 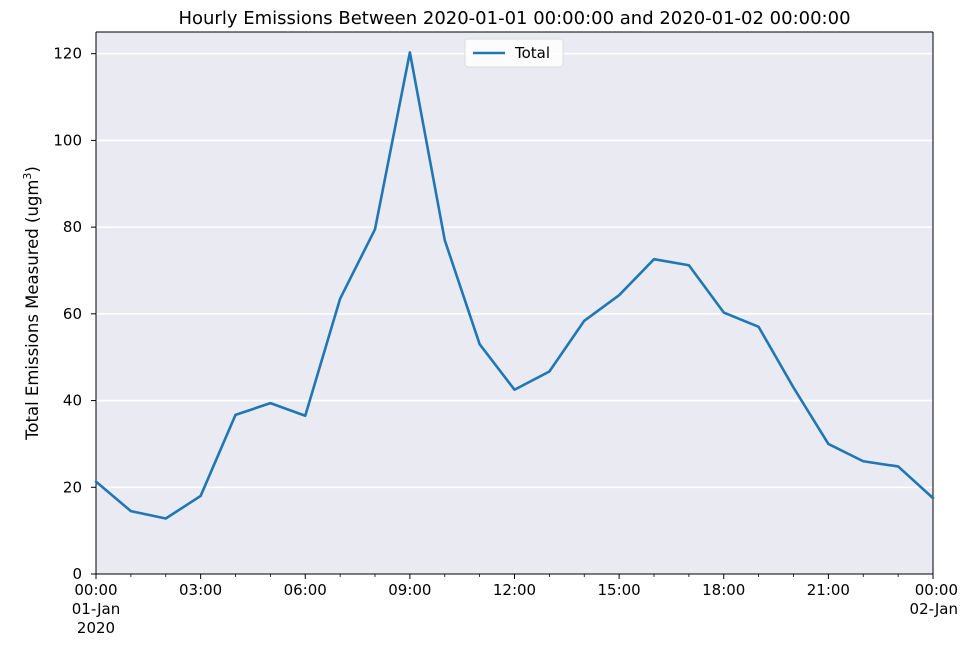 I want to click on y-axis-label-suffix: ), so click(x=32, y=169).